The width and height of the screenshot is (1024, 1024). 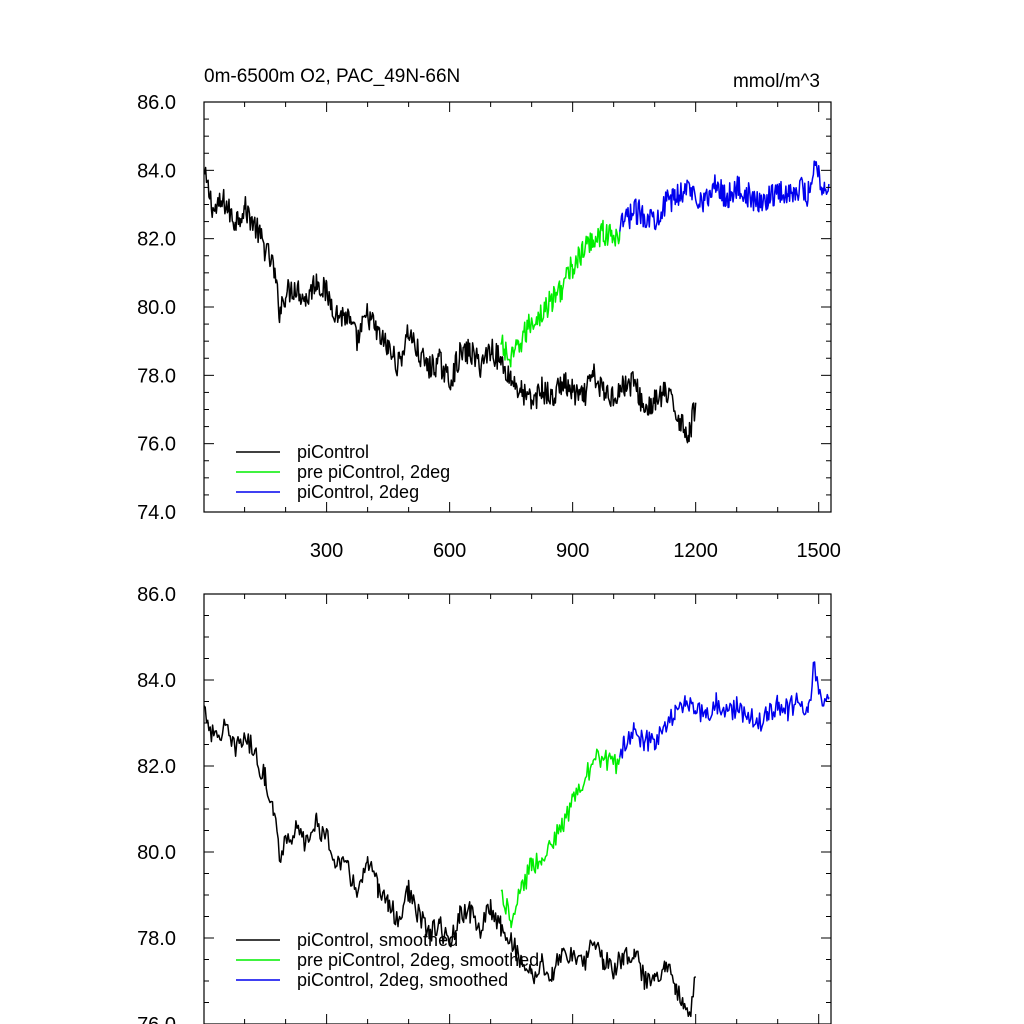 What do you see at coordinates (358, 492) in the screenshot?
I see `legend-label: piControl, 2deg` at bounding box center [358, 492].